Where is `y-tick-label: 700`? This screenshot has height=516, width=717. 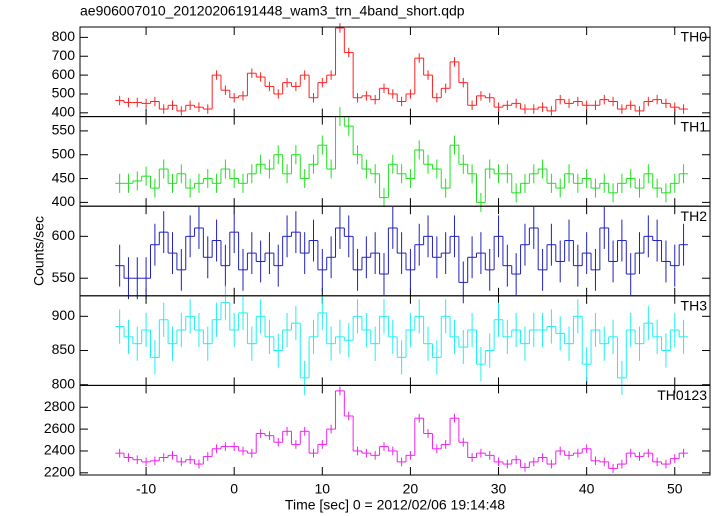 y-tick-label: 700 is located at coordinates (64, 55).